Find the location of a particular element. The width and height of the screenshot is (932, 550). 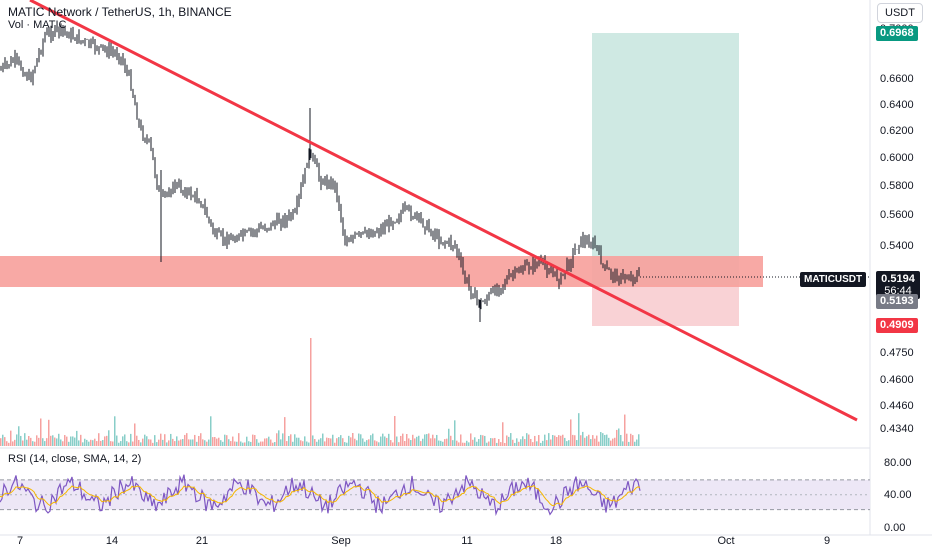

rsi-sma-line is located at coordinates (320, 495).